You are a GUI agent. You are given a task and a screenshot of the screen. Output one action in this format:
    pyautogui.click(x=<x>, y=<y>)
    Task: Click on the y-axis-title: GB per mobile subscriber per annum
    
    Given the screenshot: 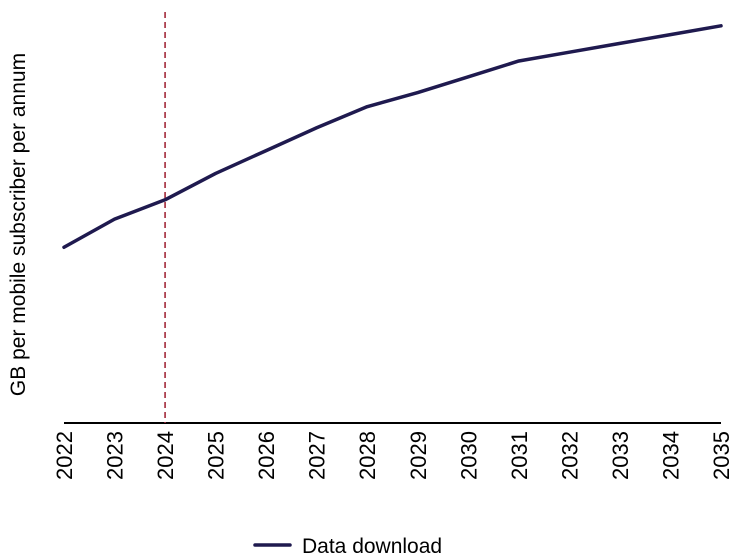 What is the action you would take?
    pyautogui.click(x=18, y=224)
    